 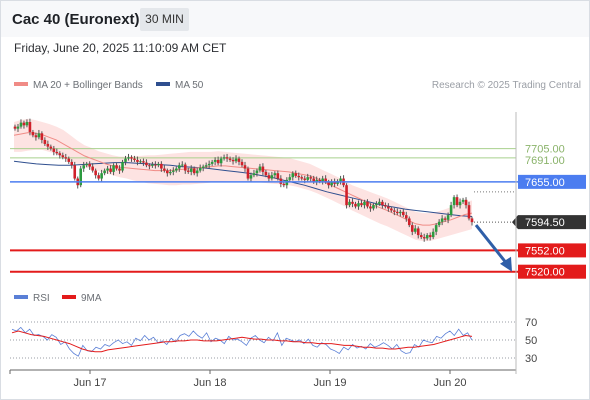 What do you see at coordinates (21, 297) in the screenshot?
I see `rsi-swatch` at bounding box center [21, 297].